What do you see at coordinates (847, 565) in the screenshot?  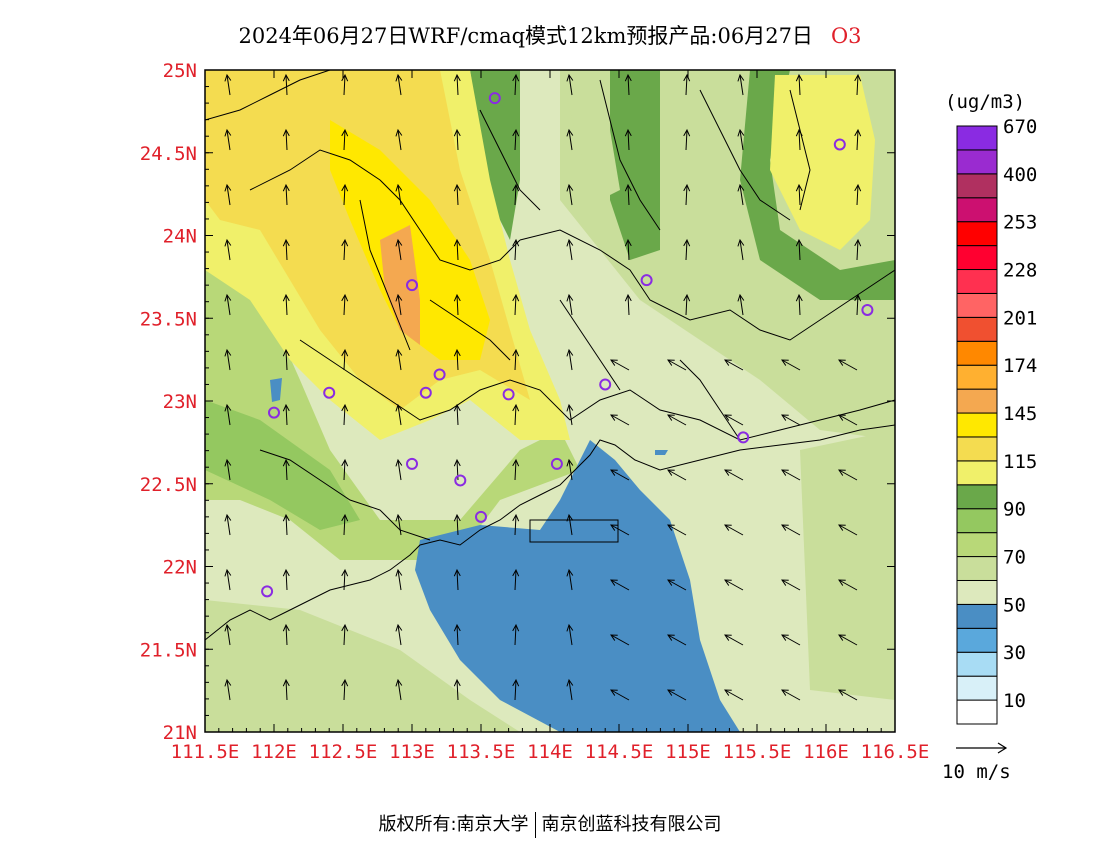 I see `field-70-east` at bounding box center [847, 565].